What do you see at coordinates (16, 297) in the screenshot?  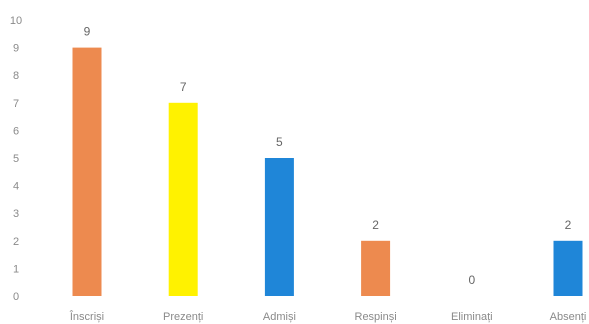 I see `y-tick-label: 0` at bounding box center [16, 297].